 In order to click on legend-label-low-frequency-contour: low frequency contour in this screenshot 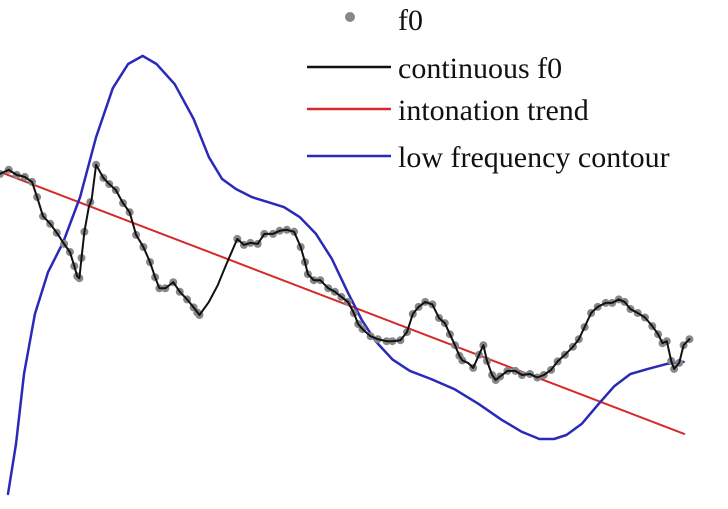, I will do `click(534, 157)`.